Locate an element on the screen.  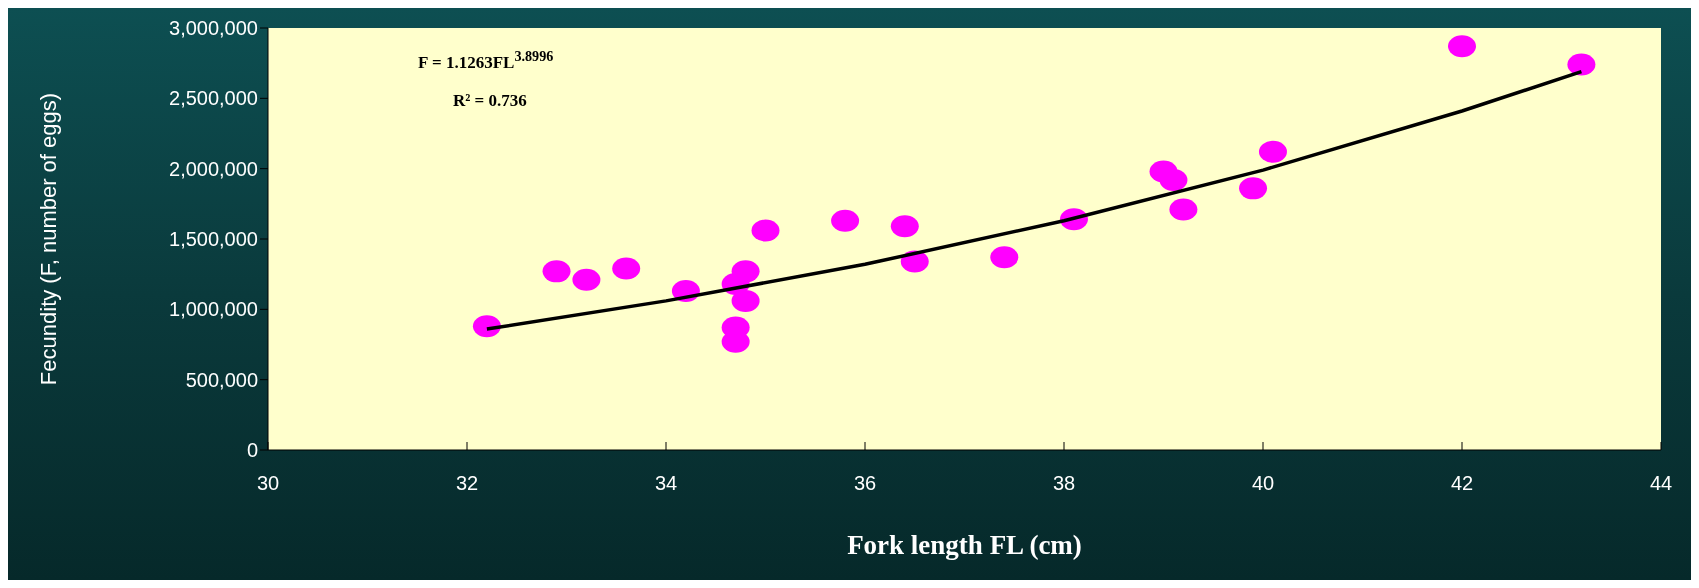
y-tick-label: 500,000 is located at coordinates (221, 379).